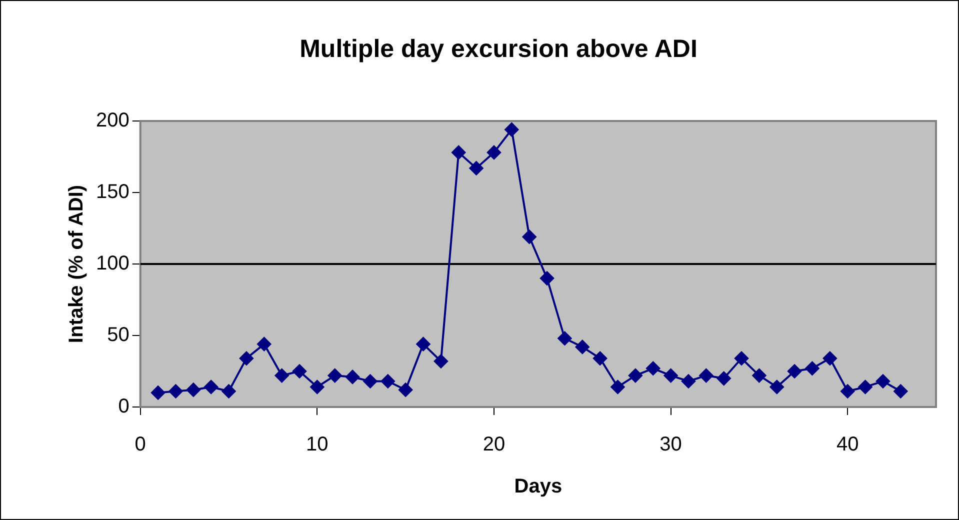 This screenshot has width=959, height=520. Describe the element at coordinates (77, 264) in the screenshot. I see `y-axis-title: Intake (% of ADI)` at that location.